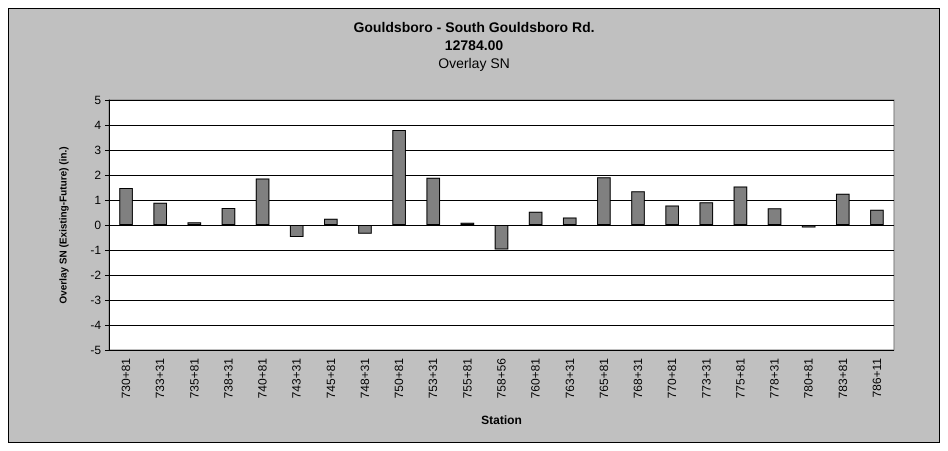  Describe the element at coordinates (96, 250) in the screenshot. I see `y-tick-label: -1` at that location.